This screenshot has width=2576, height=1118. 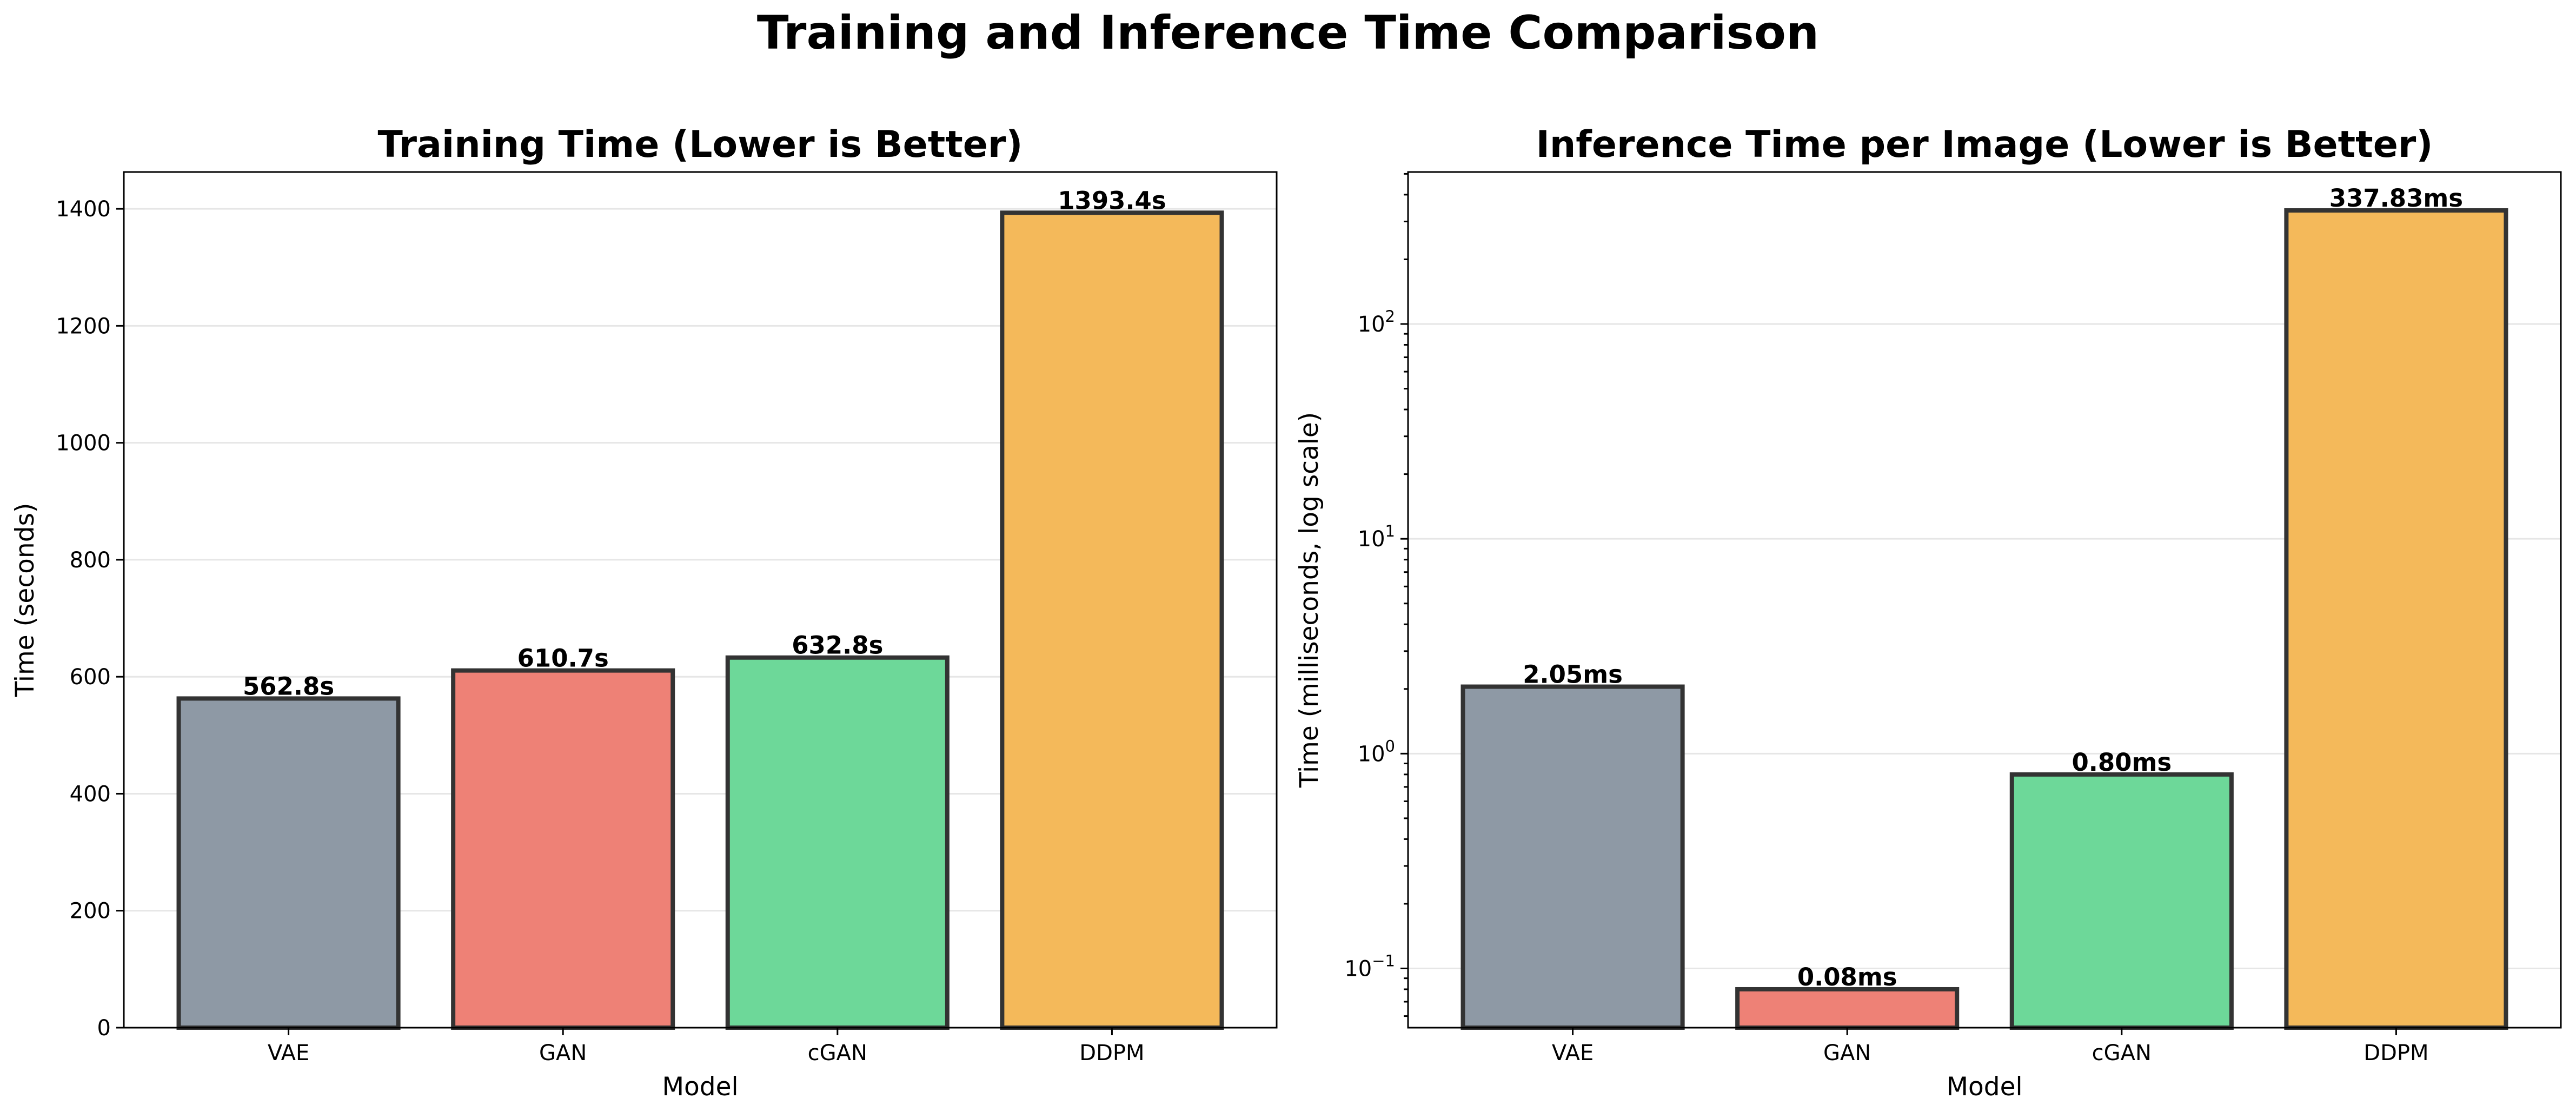 What do you see at coordinates (288, 863) in the screenshot?
I see `training-bar-vae` at bounding box center [288, 863].